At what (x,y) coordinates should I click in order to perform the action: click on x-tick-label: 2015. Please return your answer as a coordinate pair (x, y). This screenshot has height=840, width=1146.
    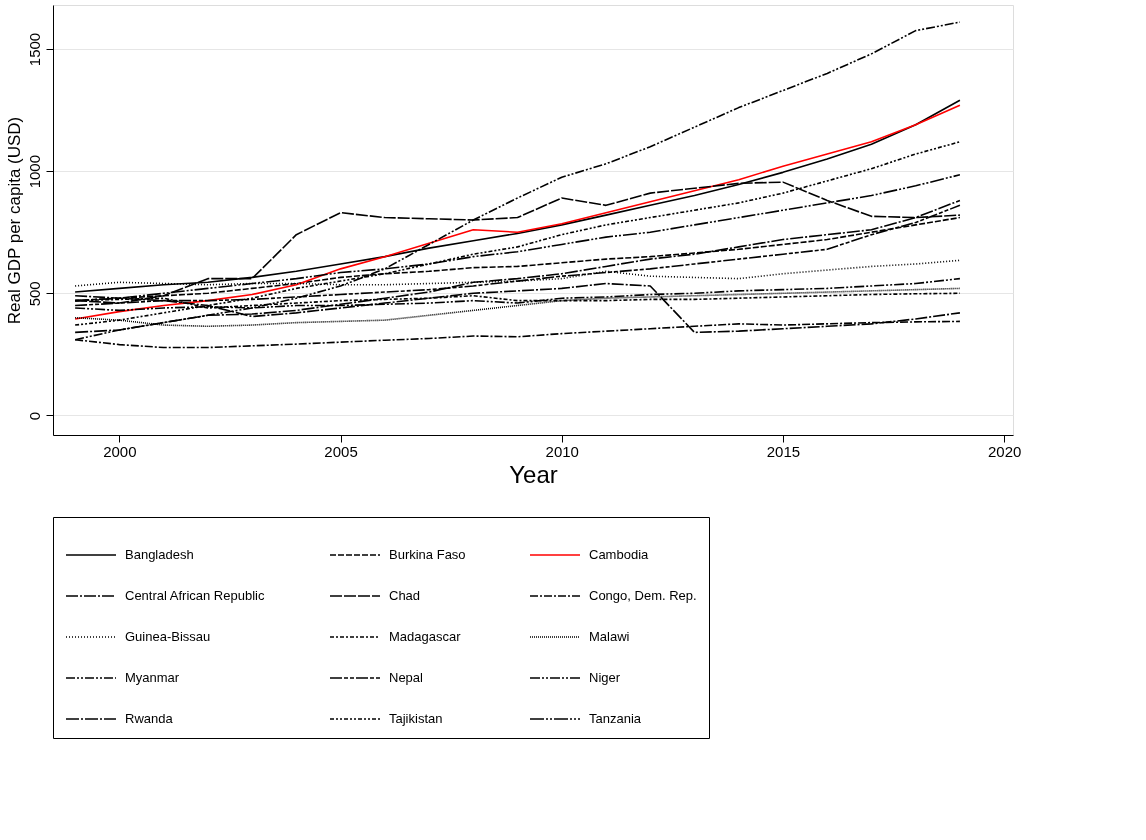
    Looking at the image, I should click on (783, 451).